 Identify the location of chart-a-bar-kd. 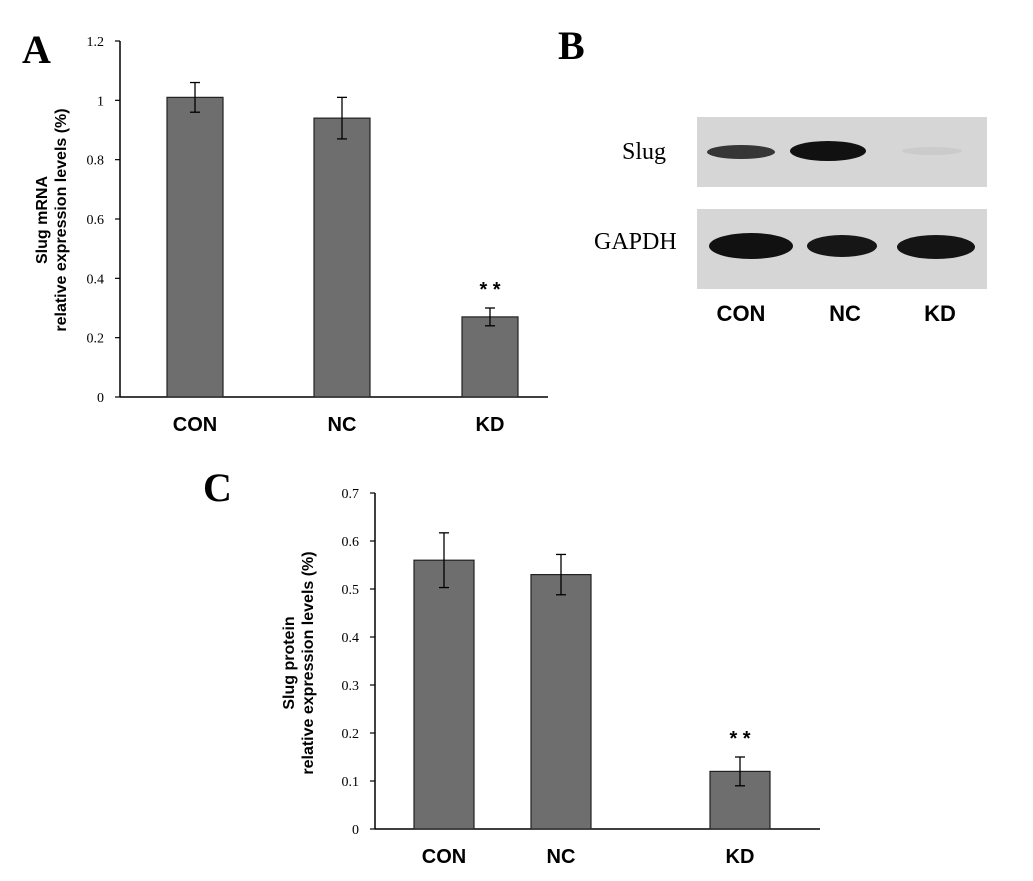
(490, 357).